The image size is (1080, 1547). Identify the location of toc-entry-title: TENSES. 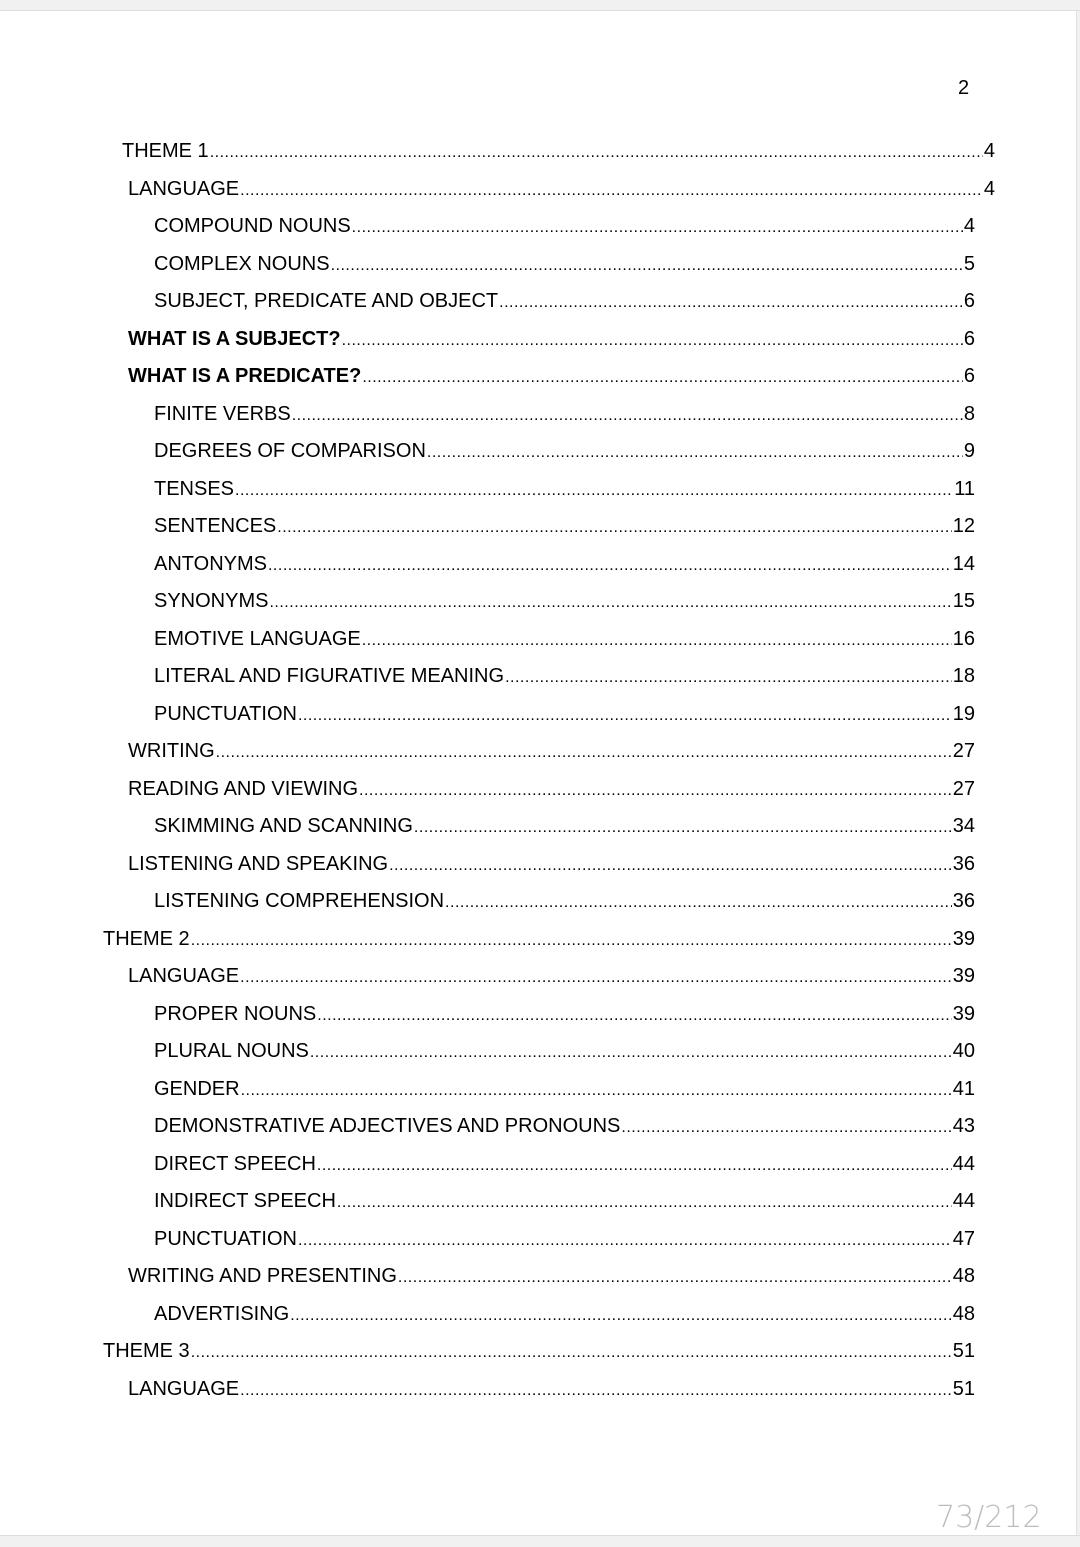
(194, 488).